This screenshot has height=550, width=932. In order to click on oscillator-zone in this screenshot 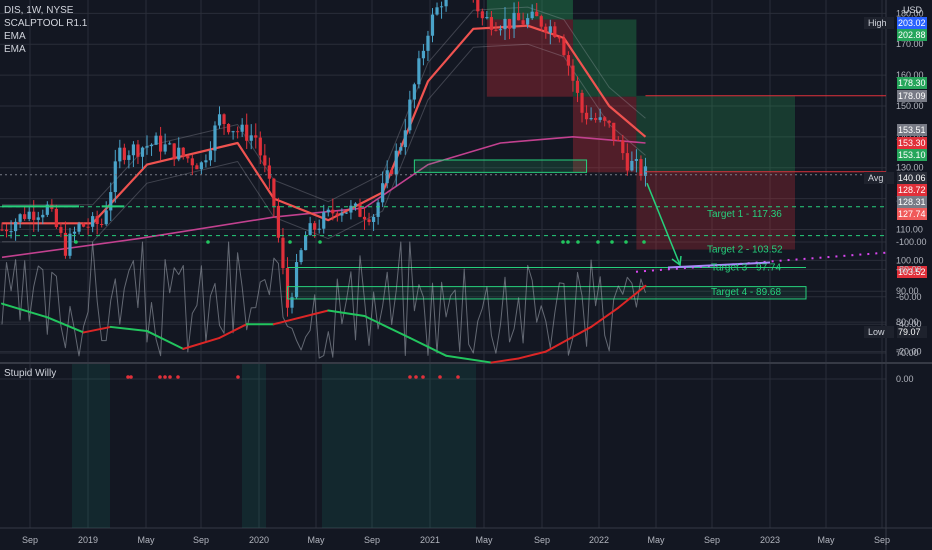, I will do `click(254, 446)`.